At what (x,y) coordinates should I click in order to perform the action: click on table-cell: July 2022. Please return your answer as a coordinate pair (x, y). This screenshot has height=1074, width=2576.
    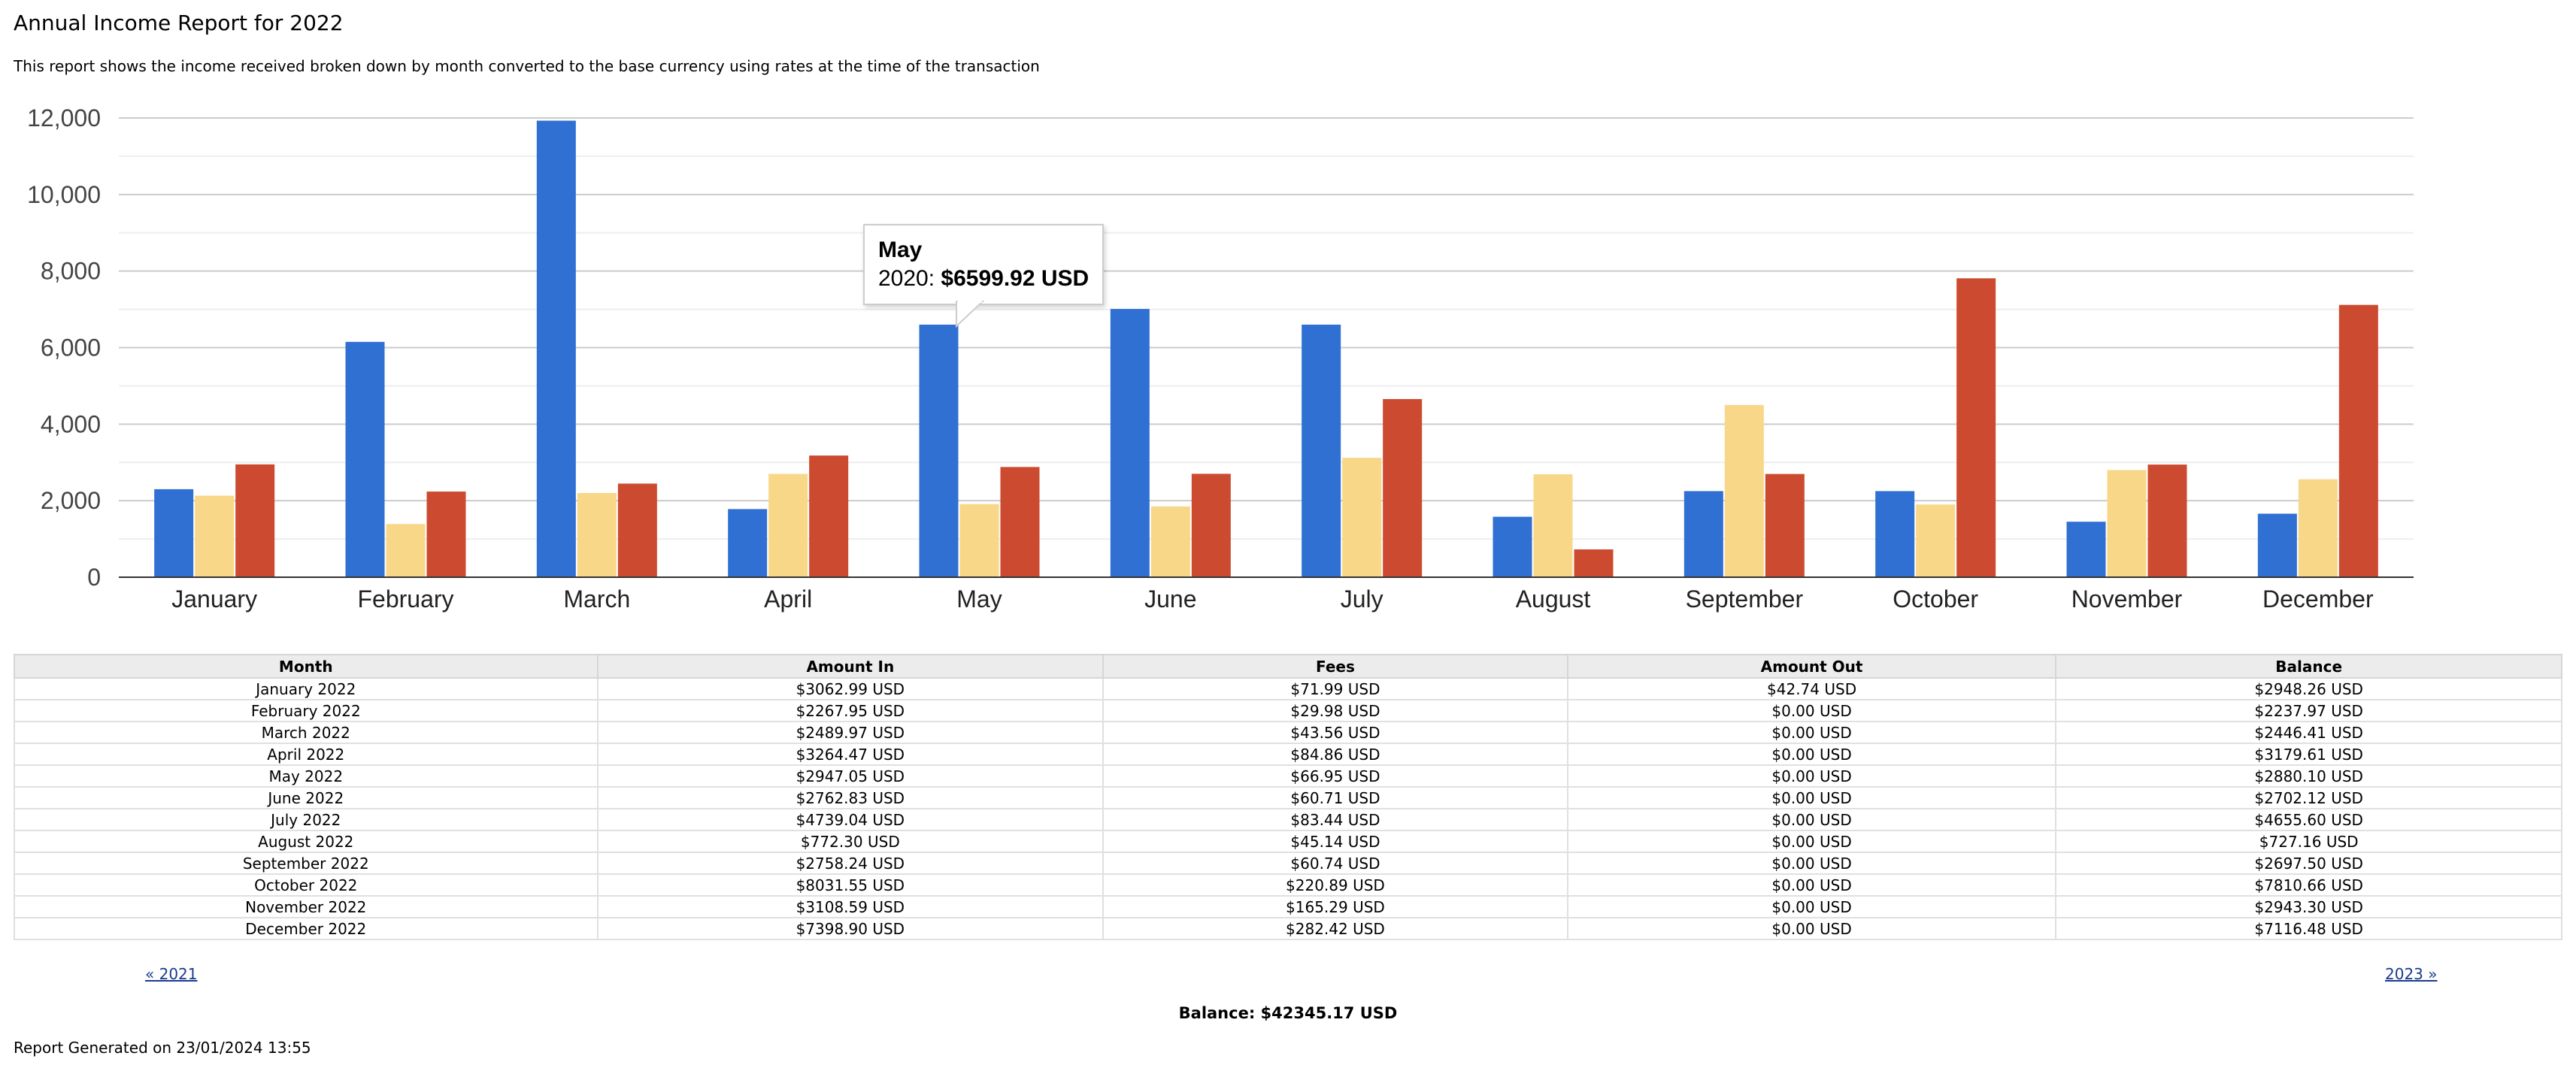
    Looking at the image, I should click on (306, 819).